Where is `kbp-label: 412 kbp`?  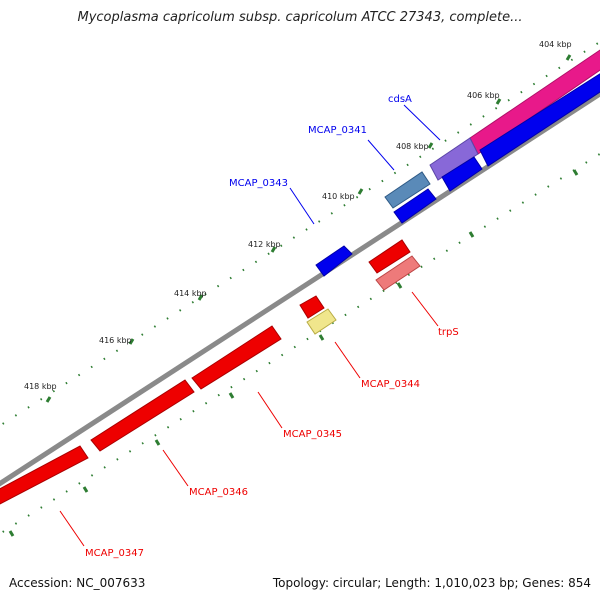
kbp-label: 412 kbp is located at coordinates (264, 244).